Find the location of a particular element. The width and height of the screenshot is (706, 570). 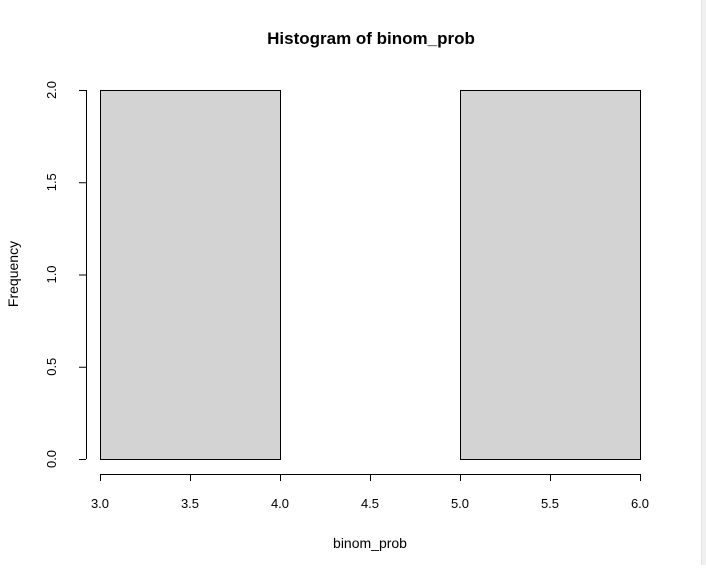

x-tick-label-1: 3.0 is located at coordinates (100, 503).